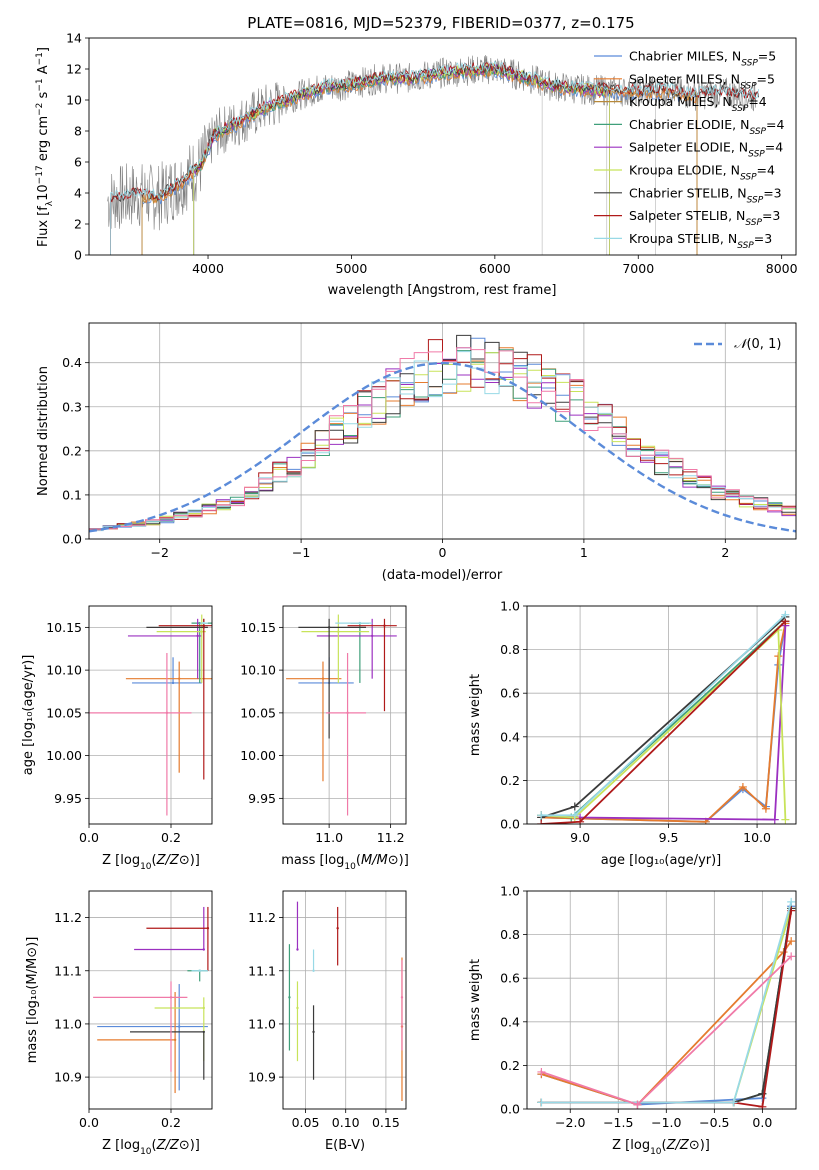 The image size is (819, 1170). What do you see at coordinates (68, 1023) in the screenshot?
I see `z-mass-ytick-label-1: 11.0` at bounding box center [68, 1023].